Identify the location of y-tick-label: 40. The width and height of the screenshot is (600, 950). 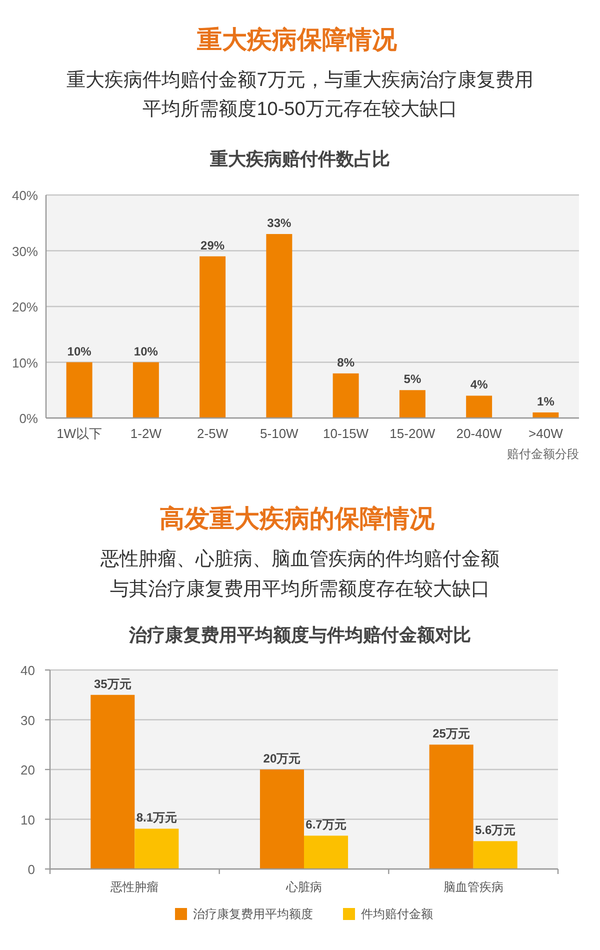
(27, 670).